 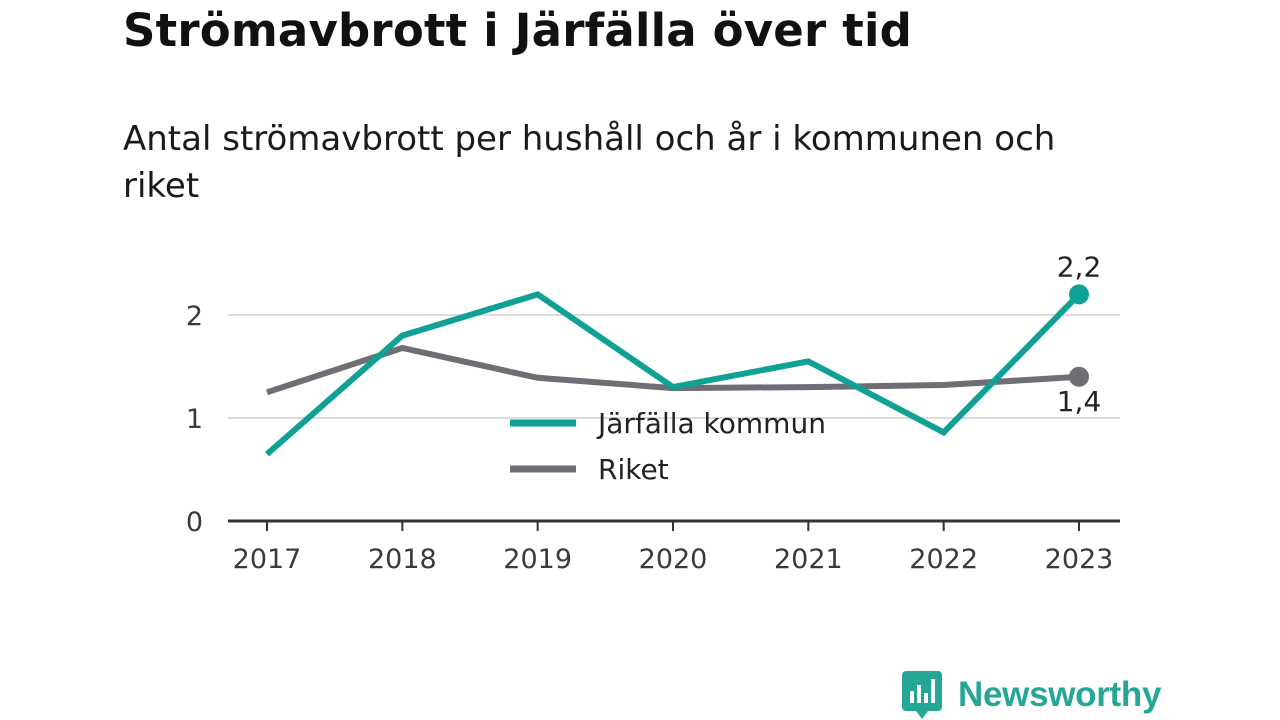 I want to click on newsworthy-logo: Newsworthy, so click(x=1031, y=695).